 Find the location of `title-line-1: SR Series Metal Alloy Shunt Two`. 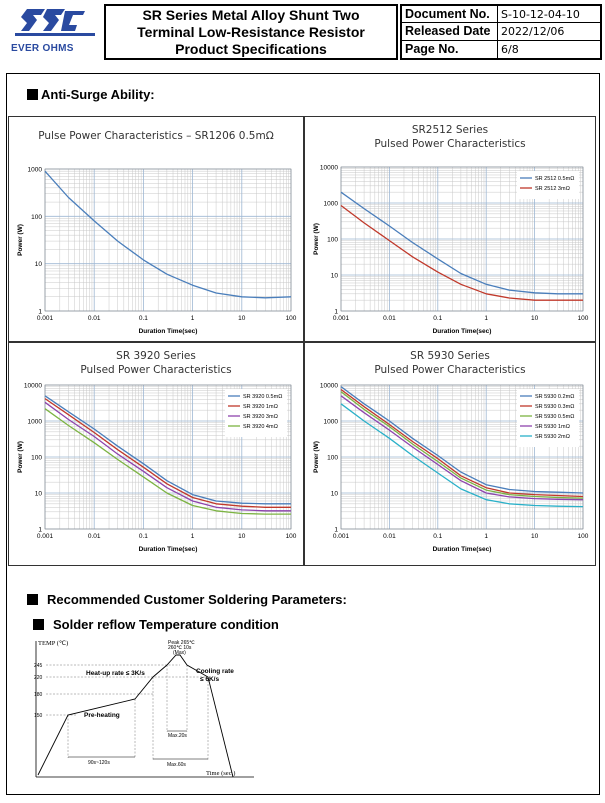

title-line-1: SR Series Metal Alloy Shunt Two is located at coordinates (251, 14).